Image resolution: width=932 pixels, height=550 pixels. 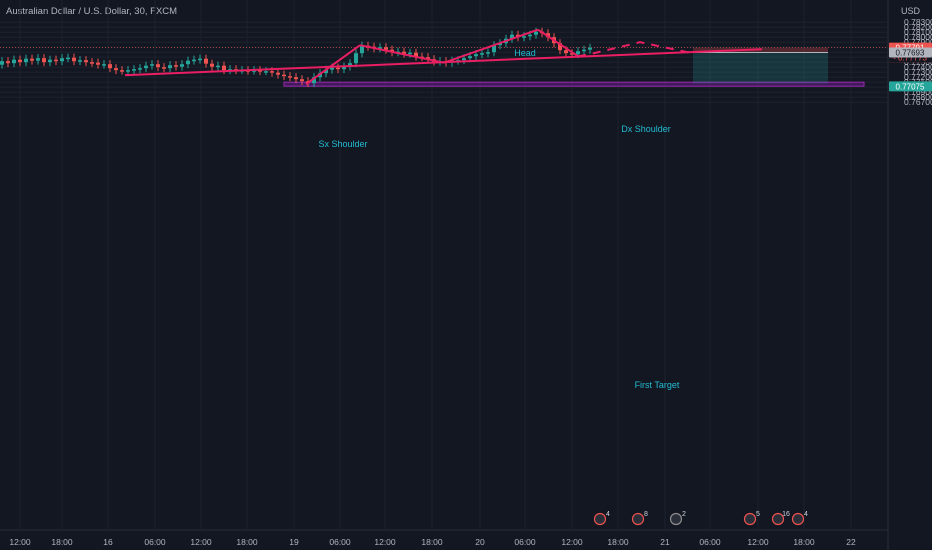 What do you see at coordinates (918, 37) in the screenshot?
I see `y-tick-label: 0.78000` at bounding box center [918, 37].